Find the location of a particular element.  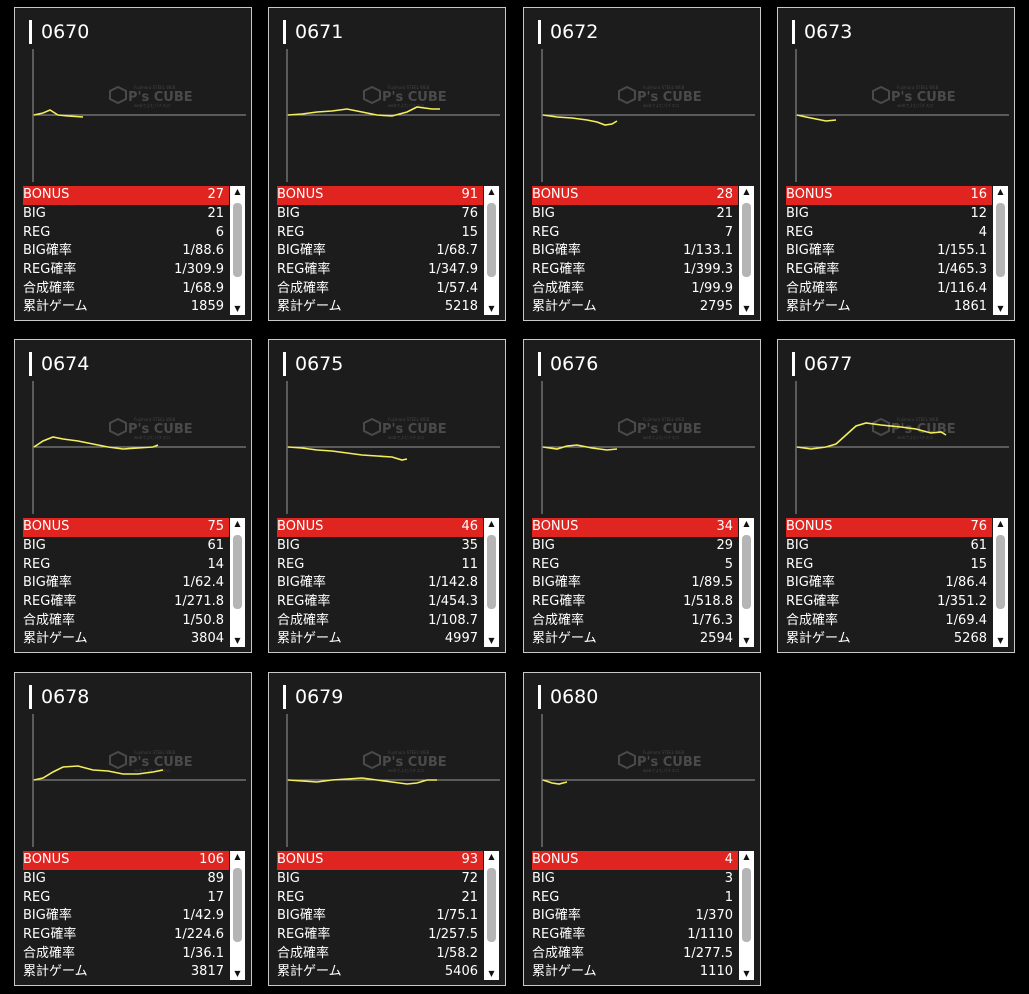

total-prob-row: 合成確率 1/50.8 is located at coordinates (126, 620).